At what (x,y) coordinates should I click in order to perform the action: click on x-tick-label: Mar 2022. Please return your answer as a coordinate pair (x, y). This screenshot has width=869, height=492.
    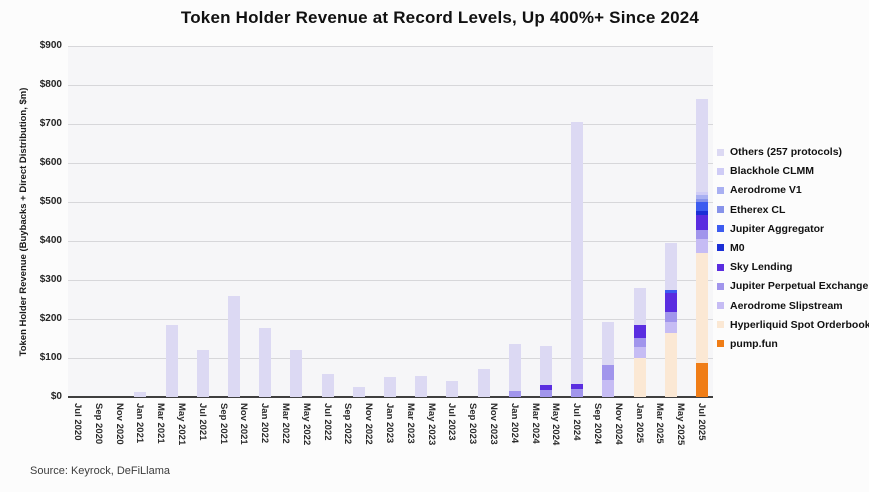
    Looking at the image, I should click on (285, 423).